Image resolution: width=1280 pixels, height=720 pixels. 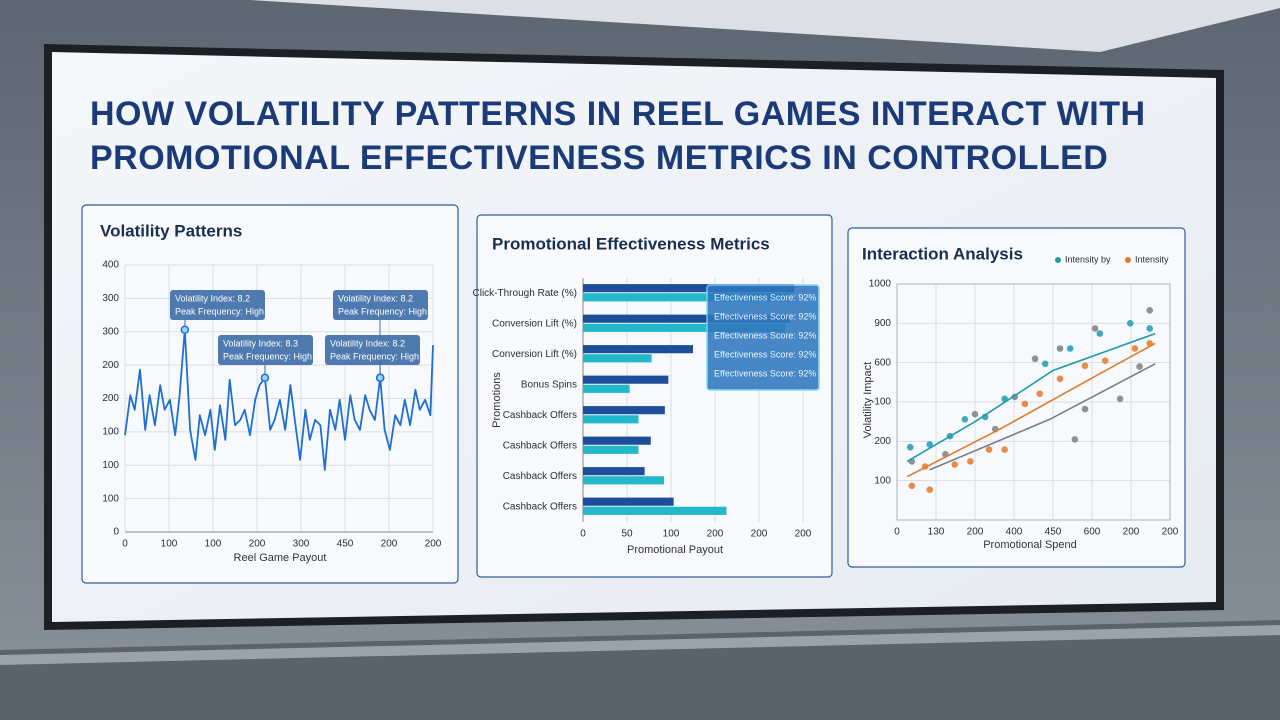 I want to click on x-tick-label: 600, so click(x=1092, y=532).